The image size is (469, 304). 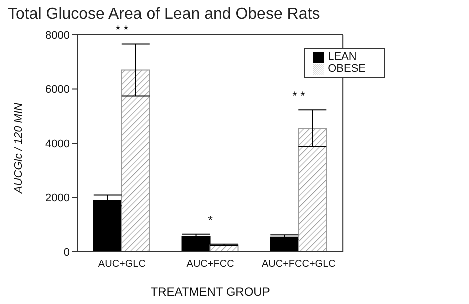 What do you see at coordinates (58, 90) in the screenshot?
I see `y-tick-label: 6000` at bounding box center [58, 90].